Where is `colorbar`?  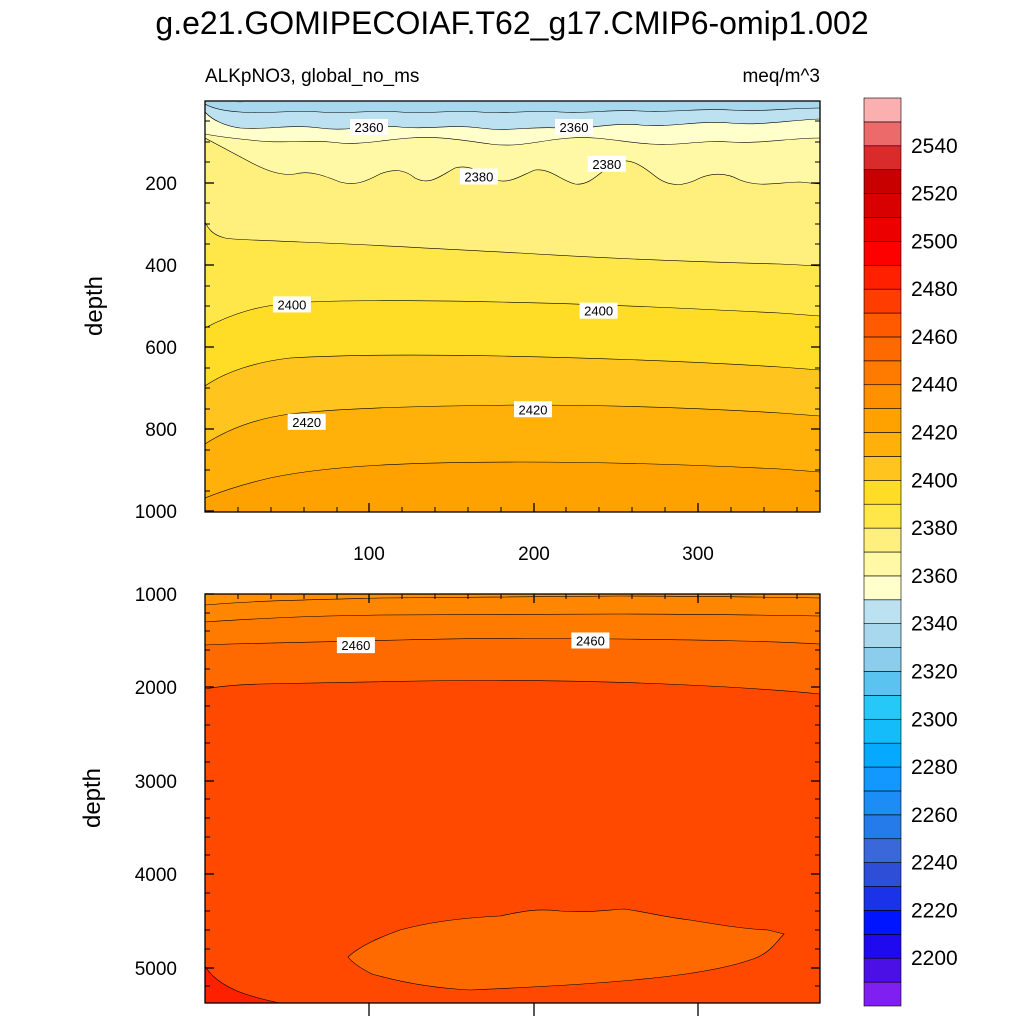 colorbar is located at coordinates (882, 552).